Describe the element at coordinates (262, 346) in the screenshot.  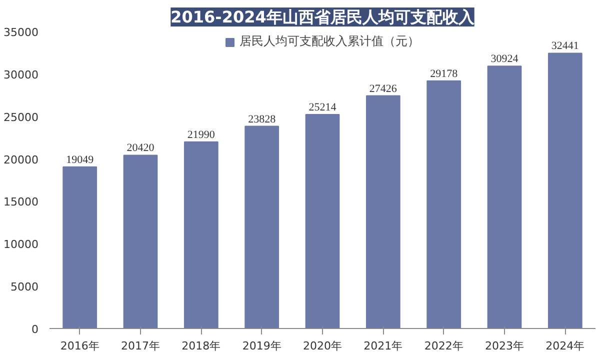
I see `x-tick-label: 2019年` at that location.